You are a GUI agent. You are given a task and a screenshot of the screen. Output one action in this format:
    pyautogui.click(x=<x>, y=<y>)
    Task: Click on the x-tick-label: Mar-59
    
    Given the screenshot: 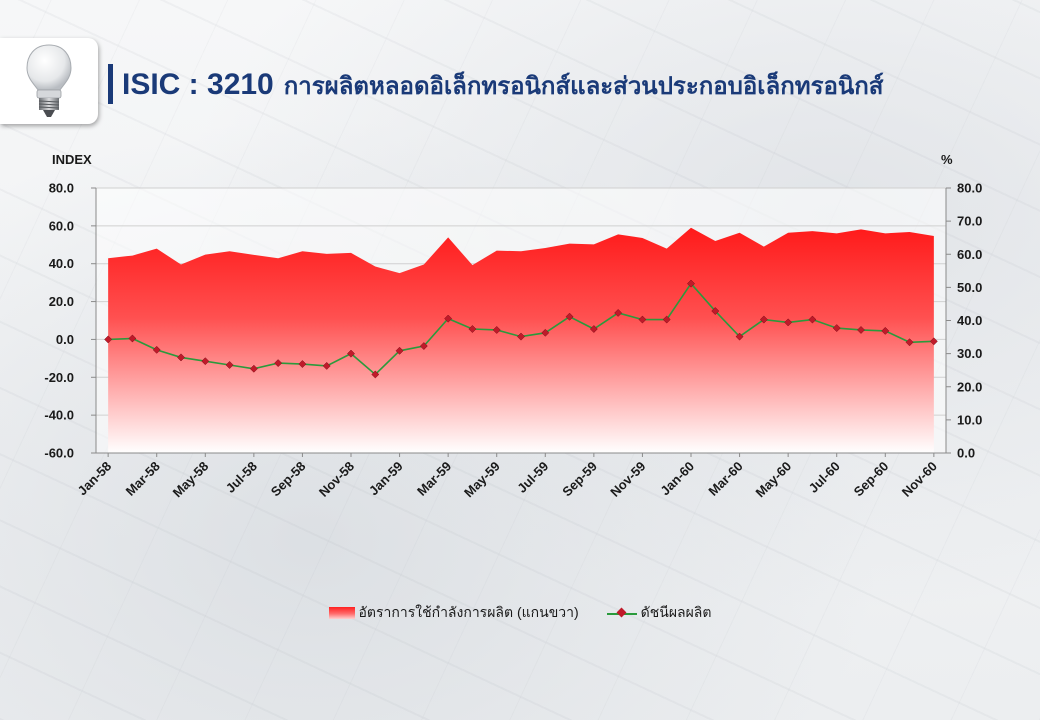 What is the action you would take?
    pyautogui.click(x=434, y=479)
    